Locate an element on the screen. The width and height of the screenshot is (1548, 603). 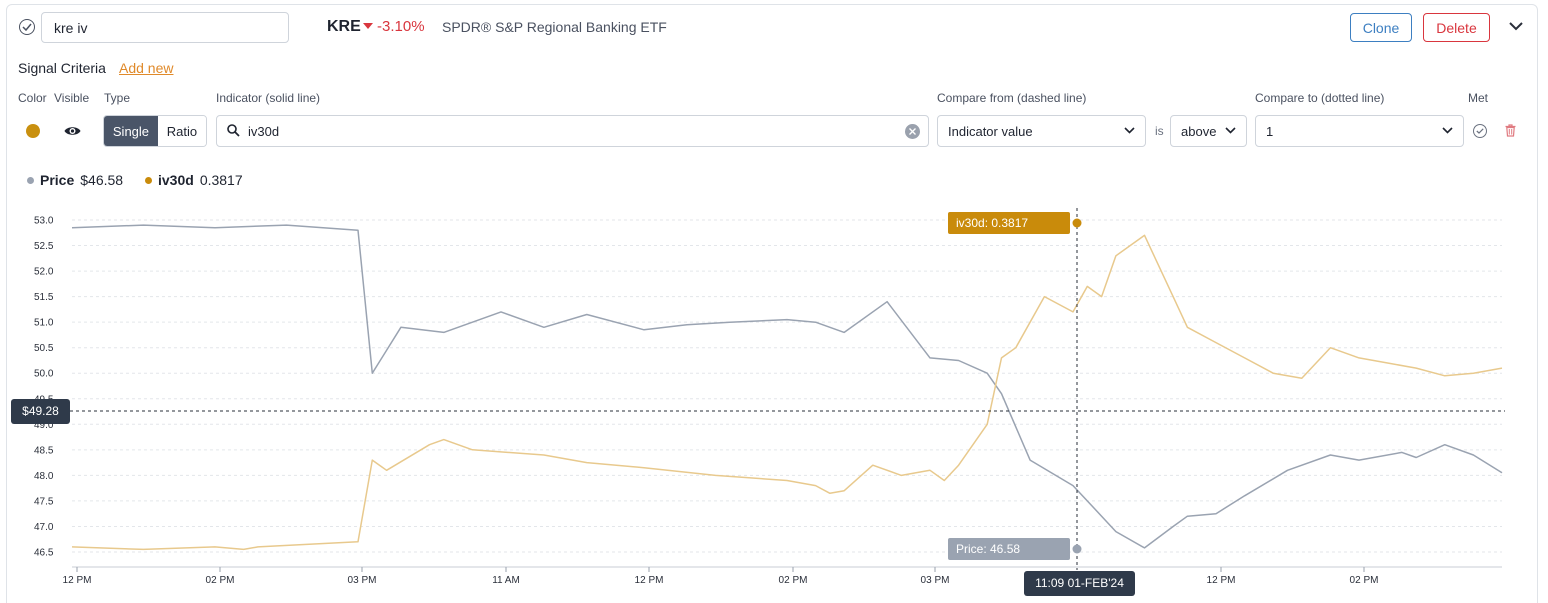
type-ratio-button: Ratio is located at coordinates (181, 131).